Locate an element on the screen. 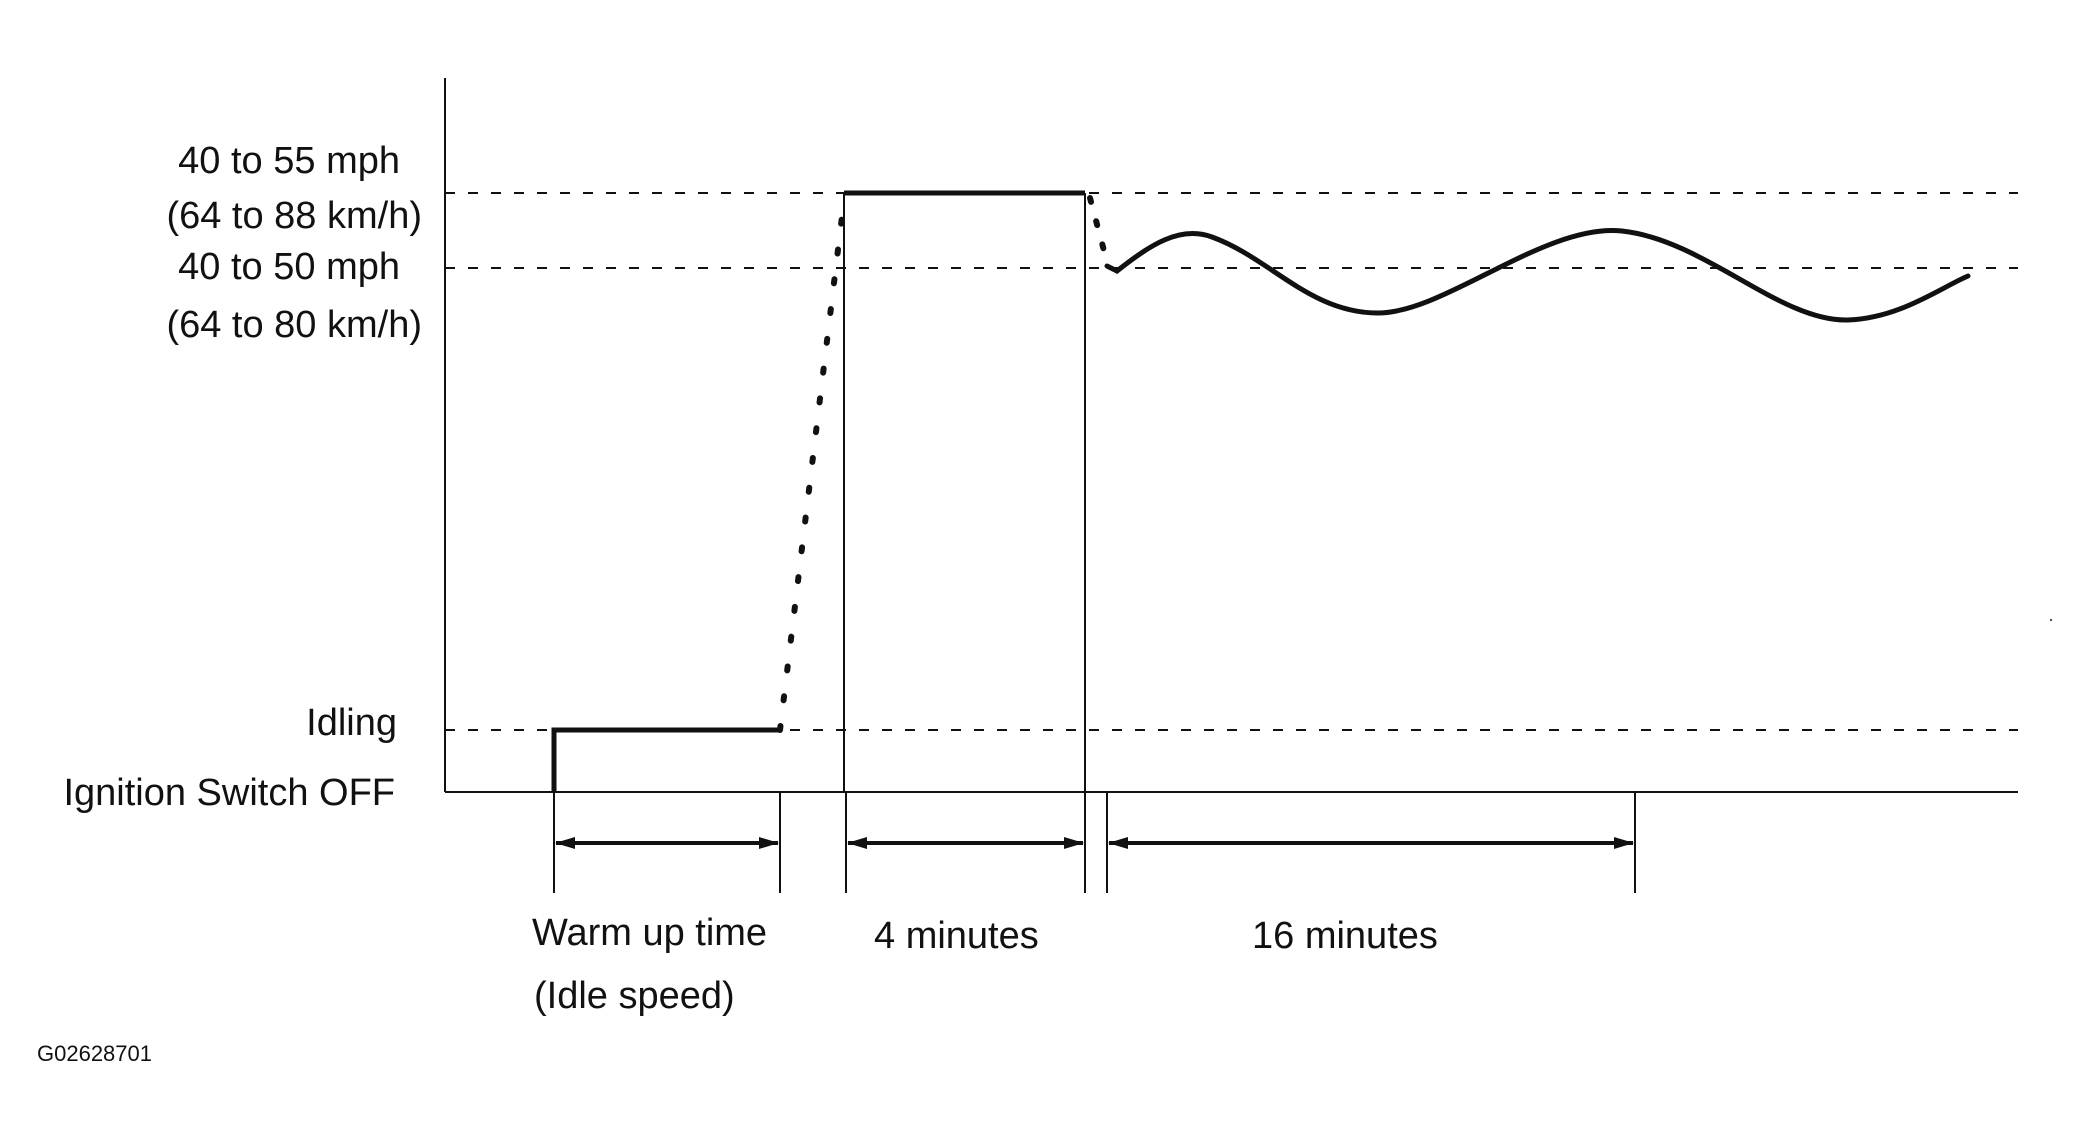 This screenshot has width=2082, height=1128. label-16-minutes: 16 minutes is located at coordinates (1345, 936).